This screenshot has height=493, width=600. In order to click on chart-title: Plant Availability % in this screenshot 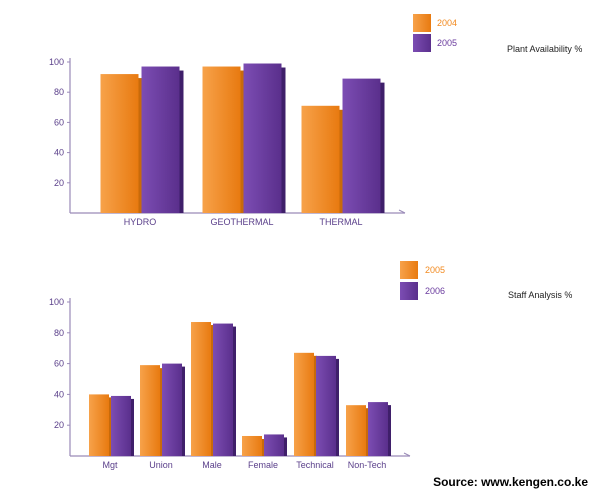, I will do `click(544, 49)`.